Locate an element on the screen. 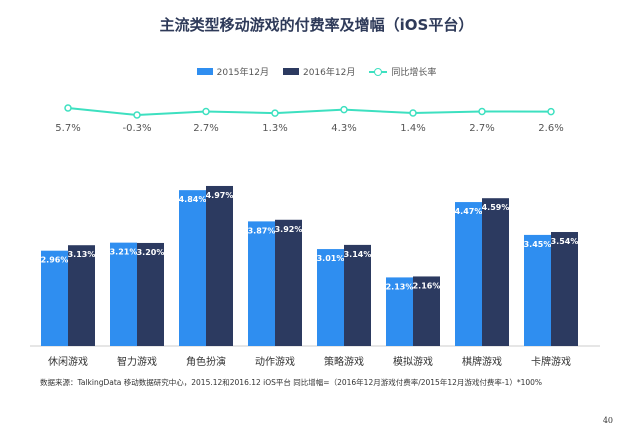 This screenshot has height=443, width=633. data-label-2015-3: 3.87% is located at coordinates (262, 230).